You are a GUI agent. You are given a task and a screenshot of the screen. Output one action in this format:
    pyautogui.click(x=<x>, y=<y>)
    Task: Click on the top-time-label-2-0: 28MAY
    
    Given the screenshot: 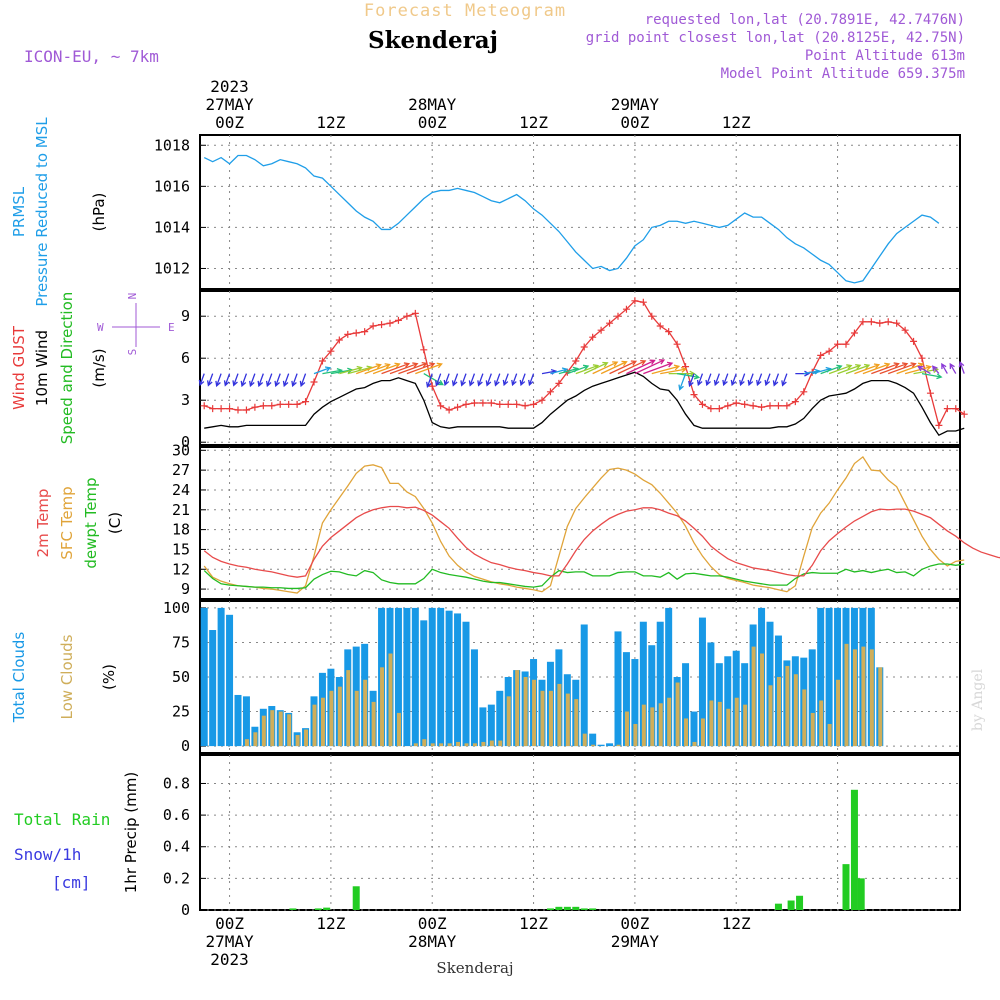 What is the action you would take?
    pyautogui.click(x=432, y=104)
    